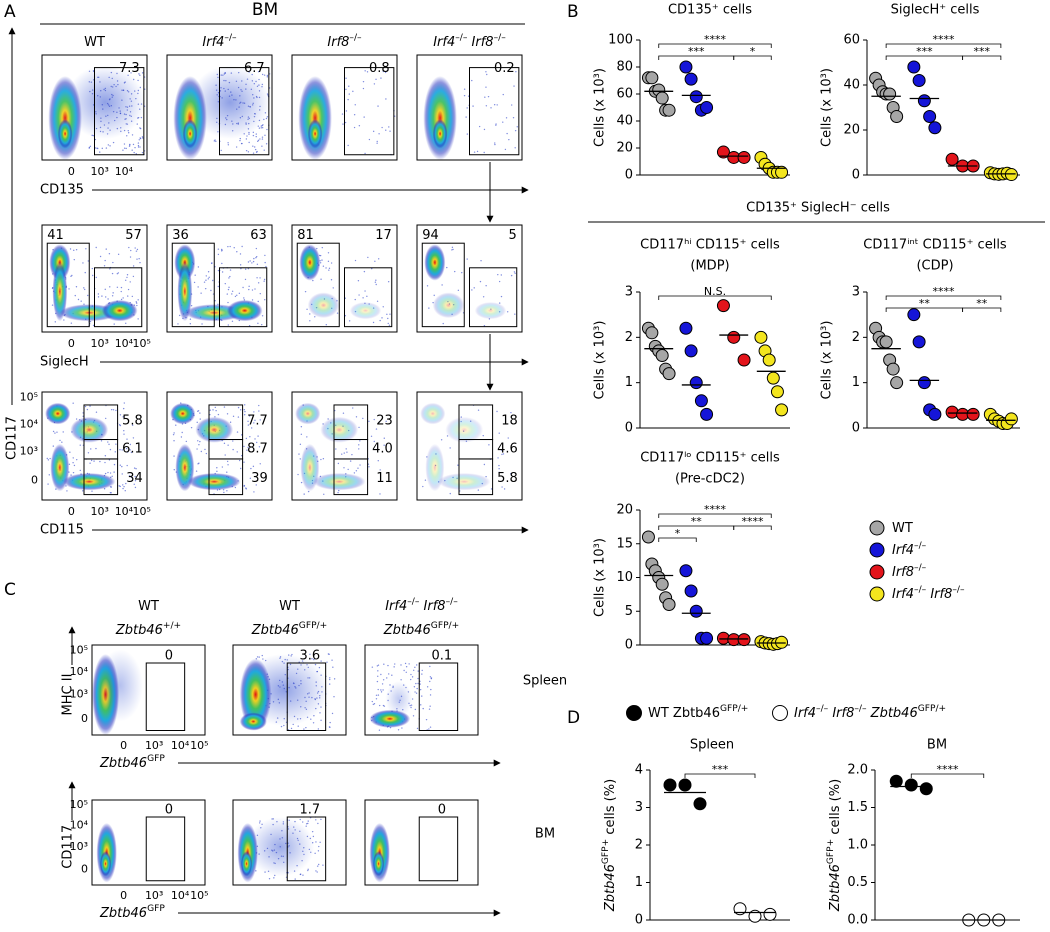 Image resolution: width=1050 pixels, height=932 pixels. I want to click on column-header: WT, so click(148, 606).